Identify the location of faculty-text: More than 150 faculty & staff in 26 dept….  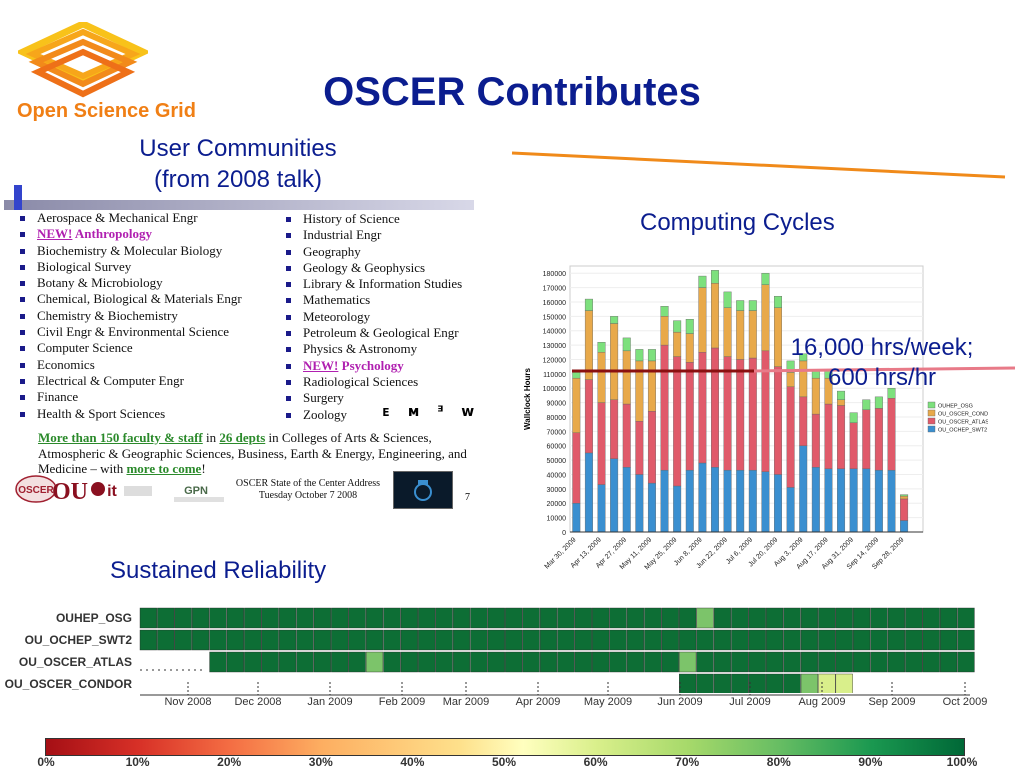
(263, 453).